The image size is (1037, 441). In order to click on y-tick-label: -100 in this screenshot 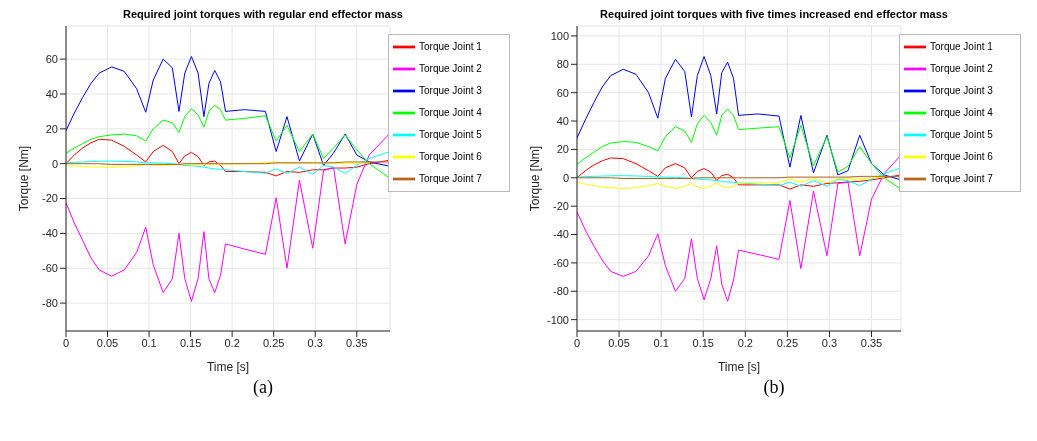, I will do `click(557, 319)`.